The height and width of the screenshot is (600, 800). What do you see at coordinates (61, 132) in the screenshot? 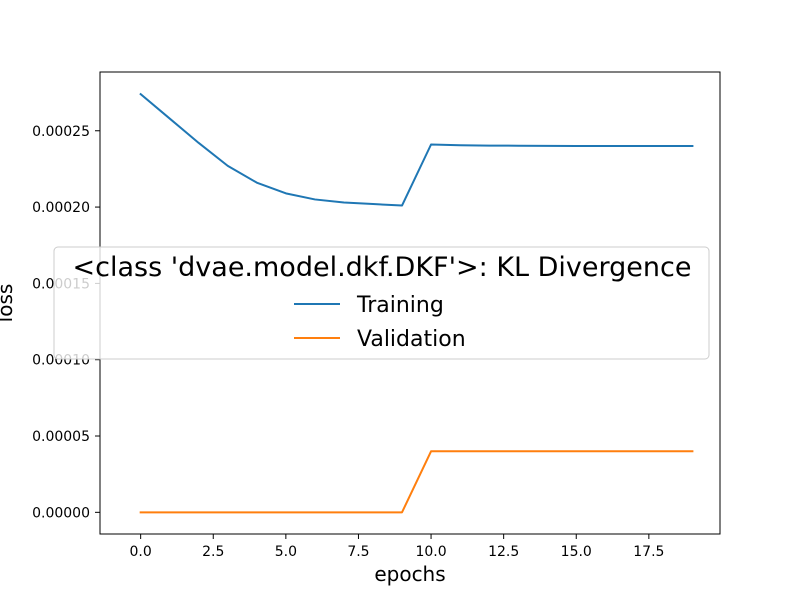
I see `y-tick-label: 0.00025` at bounding box center [61, 132].